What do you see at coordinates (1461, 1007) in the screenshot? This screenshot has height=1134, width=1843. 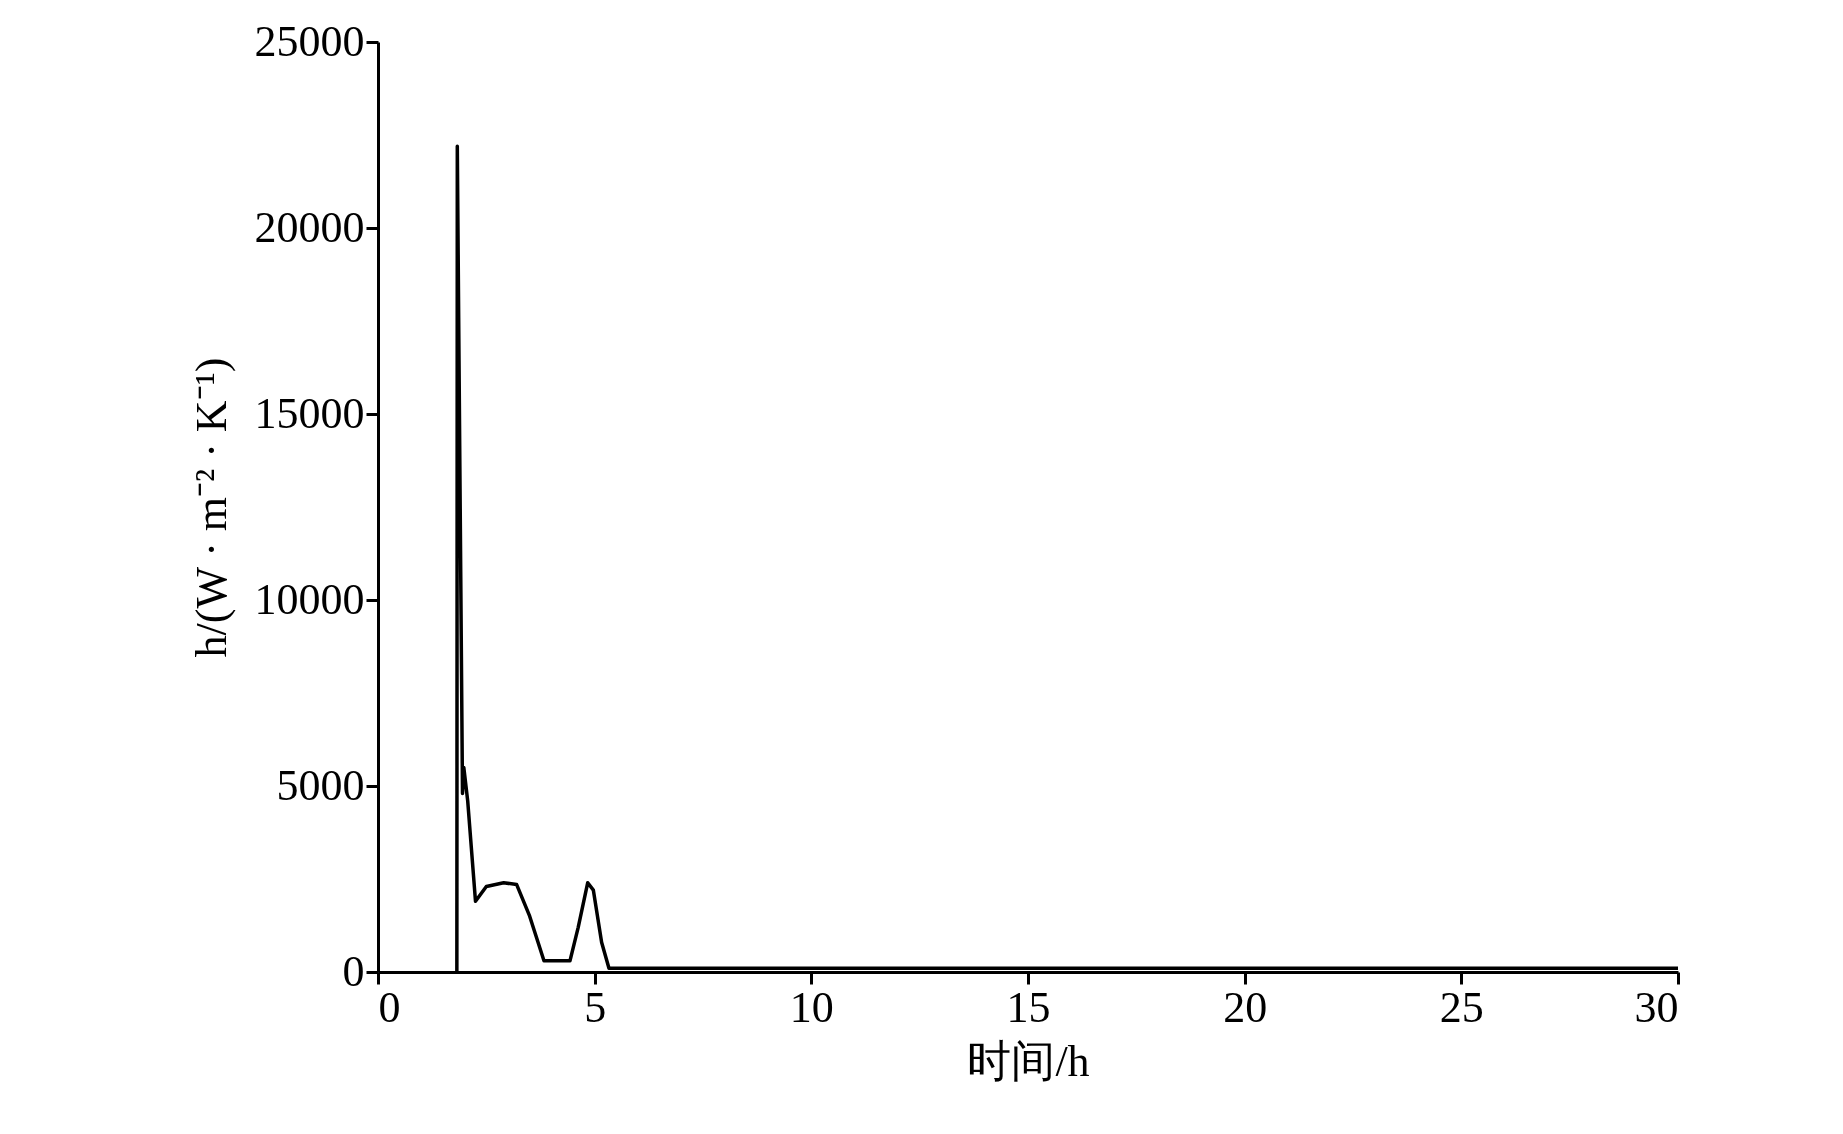 I see `x-tick-label: 25` at bounding box center [1461, 1007].